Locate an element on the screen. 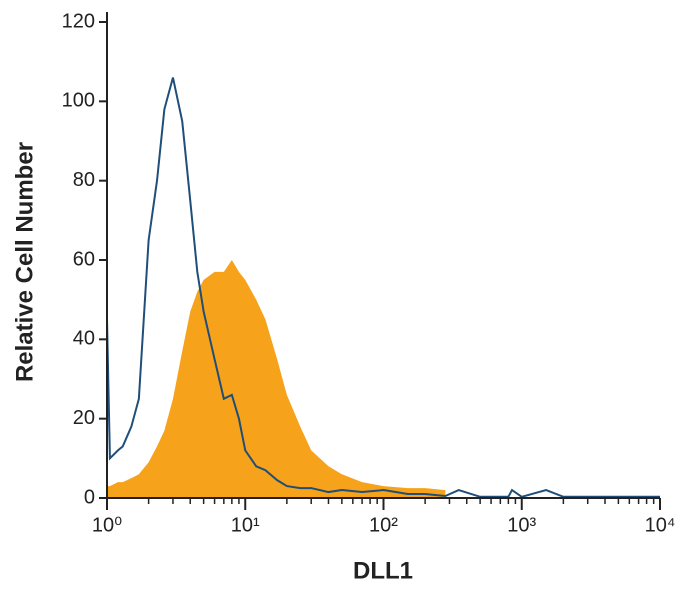 This screenshot has height=600, width=691. y-tick-label: 40 is located at coordinates (84, 339).